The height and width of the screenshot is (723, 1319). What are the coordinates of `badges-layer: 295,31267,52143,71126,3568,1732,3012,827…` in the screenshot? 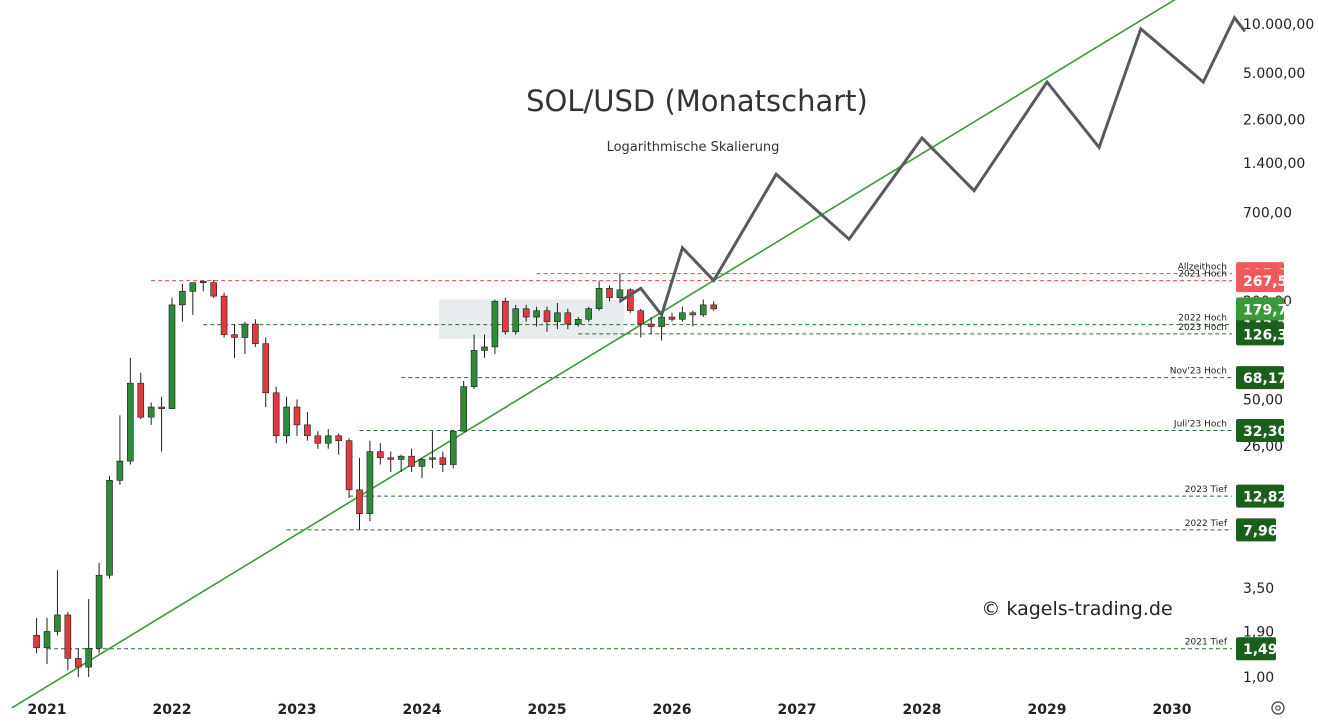 It's located at (1266, 461).